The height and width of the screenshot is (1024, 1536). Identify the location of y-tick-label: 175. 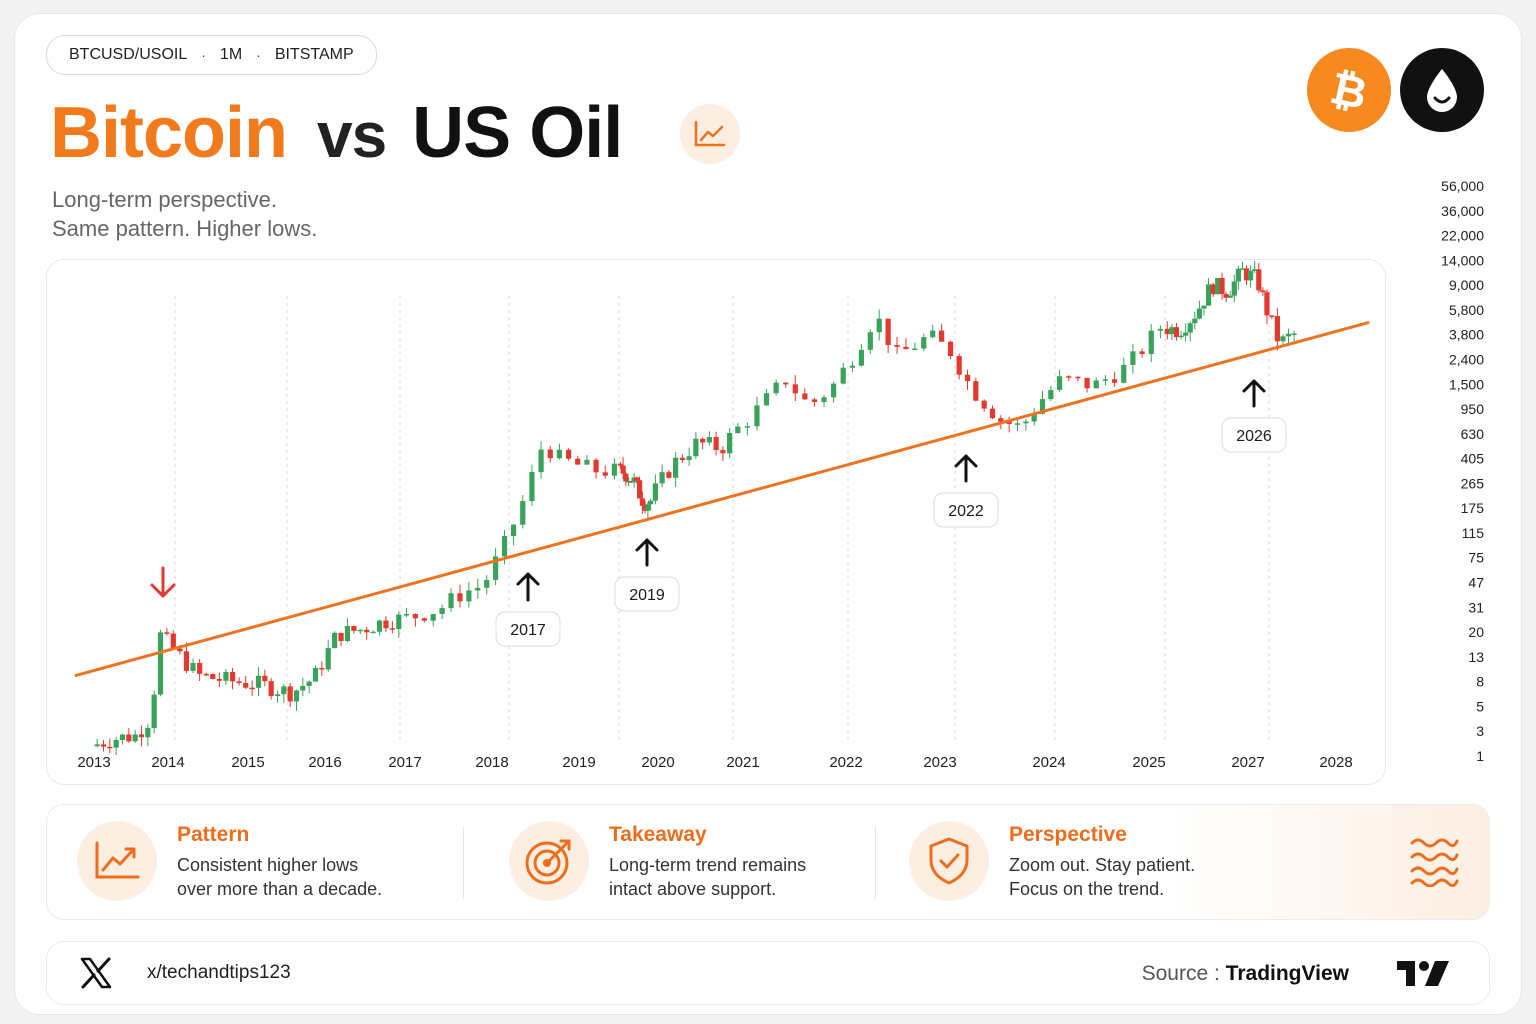
(1473, 508).